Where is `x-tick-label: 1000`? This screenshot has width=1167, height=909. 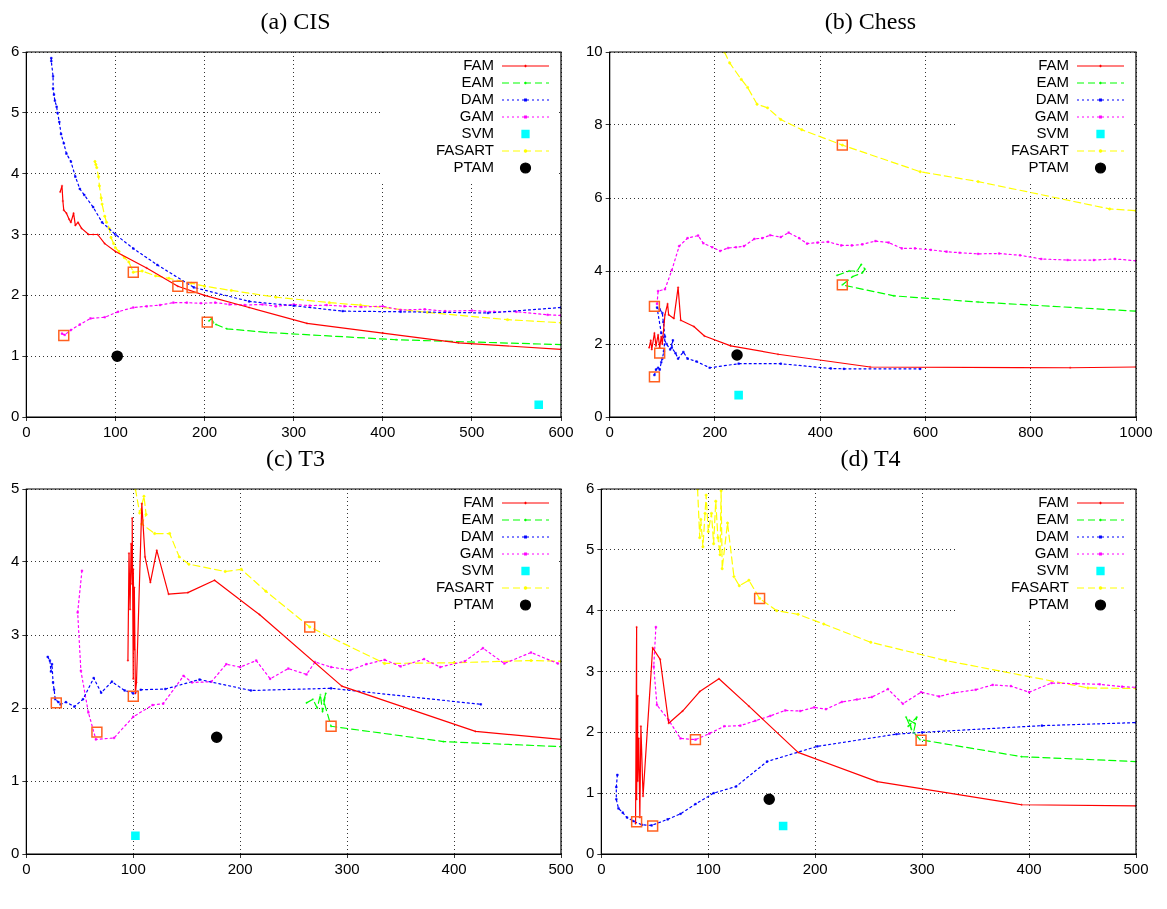
x-tick-label: 1000 is located at coordinates (1136, 432).